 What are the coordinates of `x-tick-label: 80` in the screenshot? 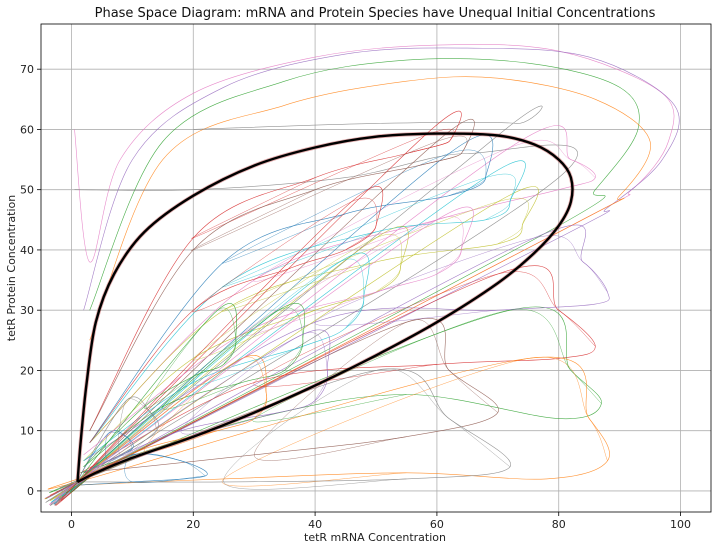 It's located at (559, 524).